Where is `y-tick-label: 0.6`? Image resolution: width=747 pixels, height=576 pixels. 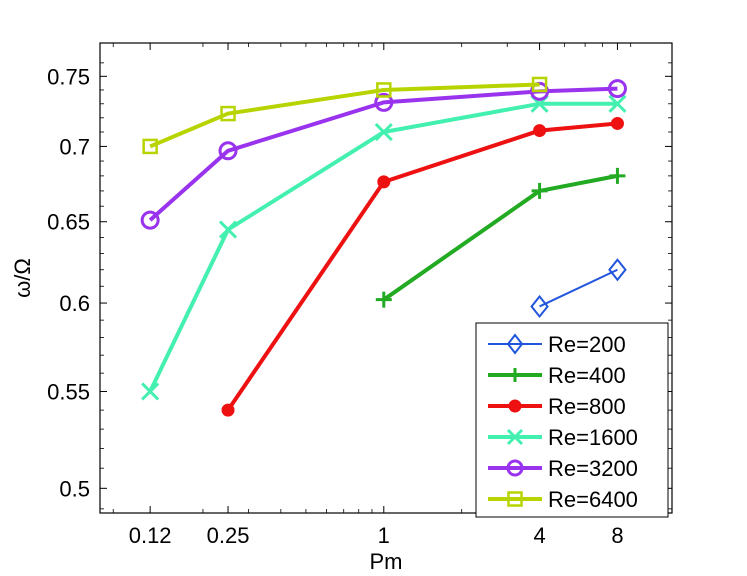
y-tick-label: 0.6 is located at coordinates (74, 303).